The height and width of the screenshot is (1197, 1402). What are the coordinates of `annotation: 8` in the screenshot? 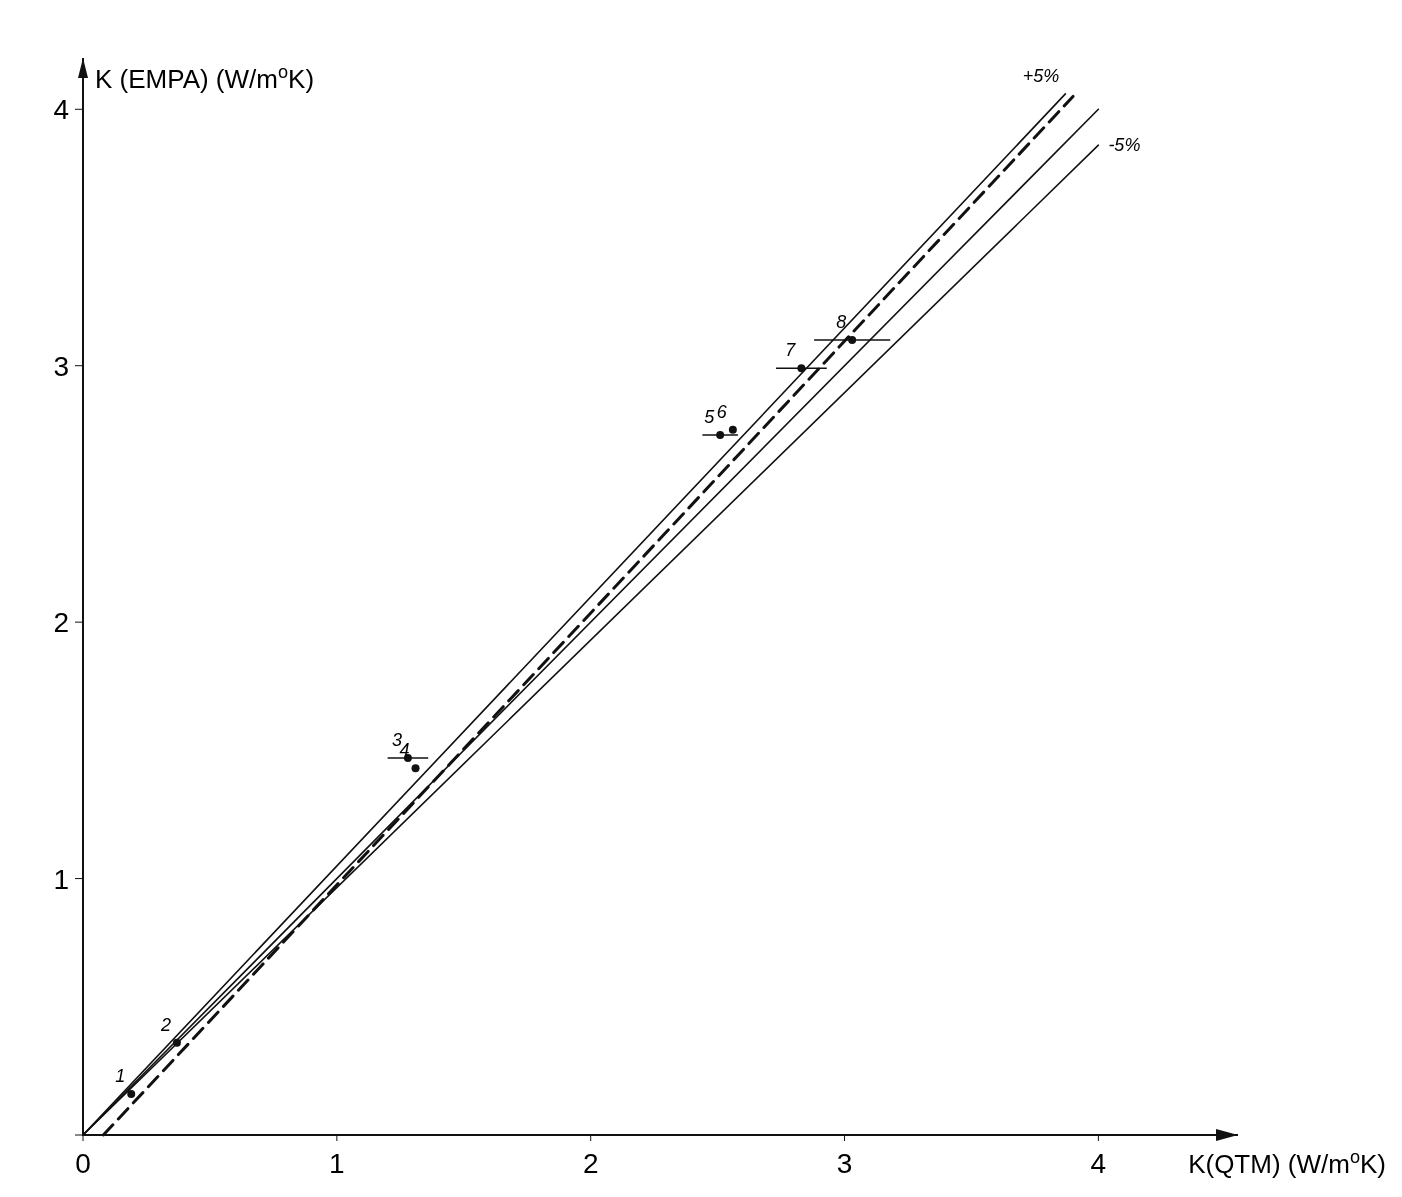 It's located at (841, 322).